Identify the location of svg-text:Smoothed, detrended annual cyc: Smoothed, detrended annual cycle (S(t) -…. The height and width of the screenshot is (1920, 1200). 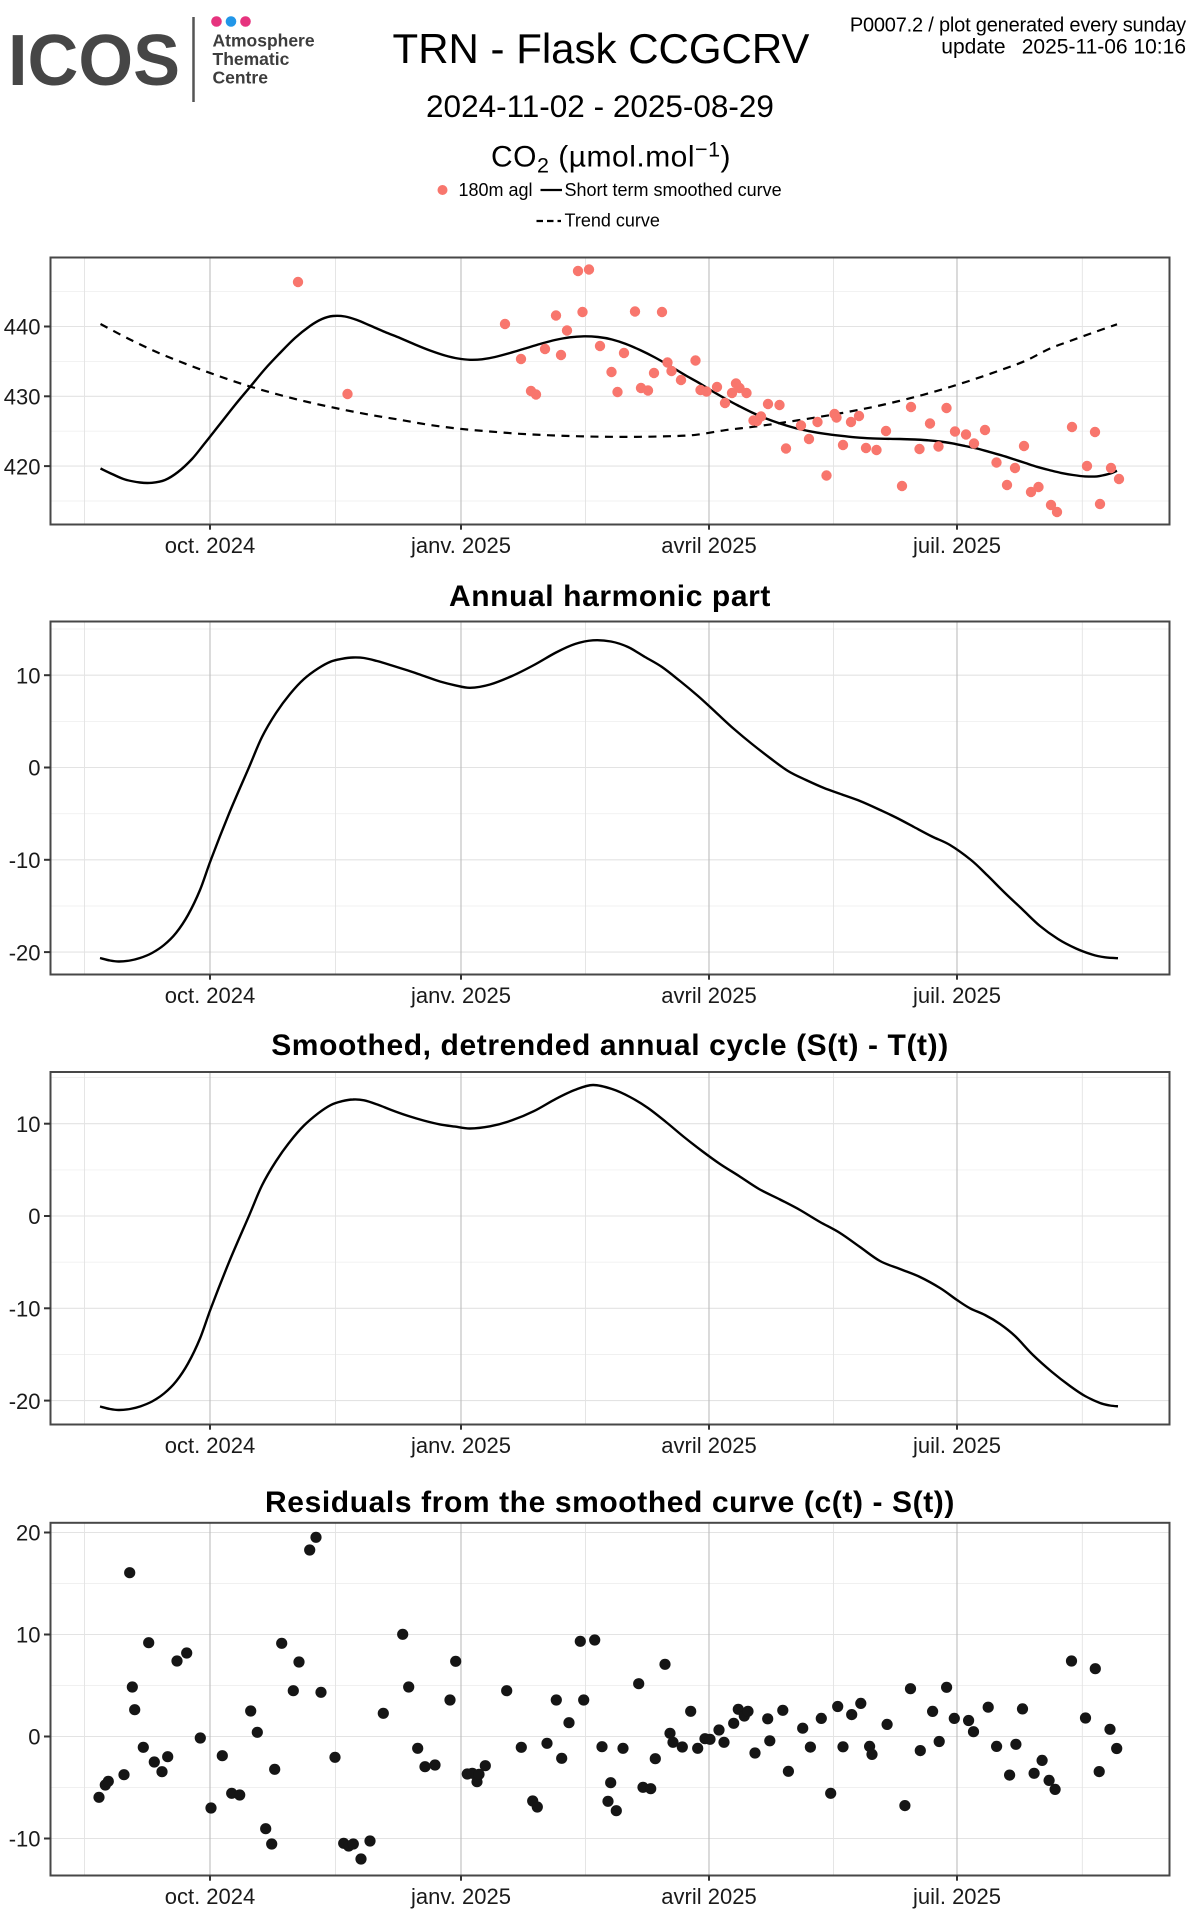
(610, 1045).